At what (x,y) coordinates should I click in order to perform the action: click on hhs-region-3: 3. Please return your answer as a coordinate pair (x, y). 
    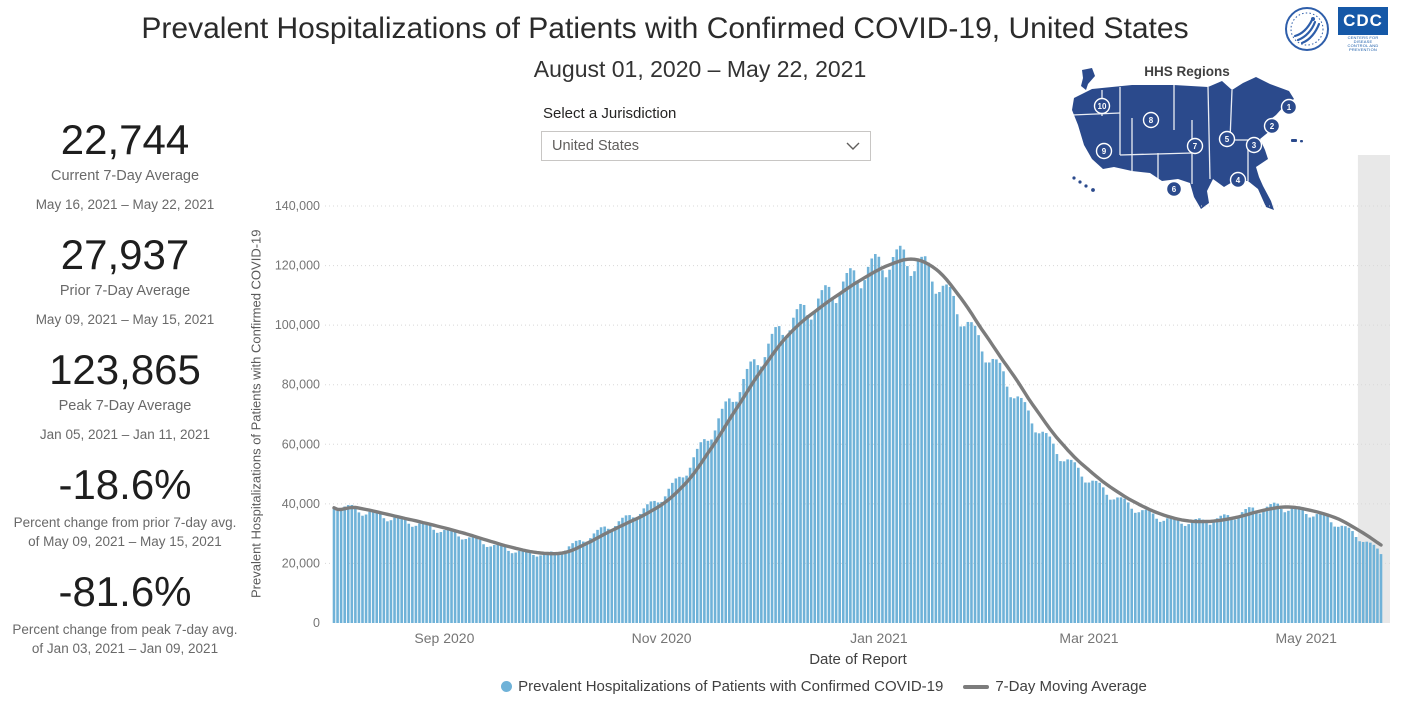
    Looking at the image, I should click on (1254, 145).